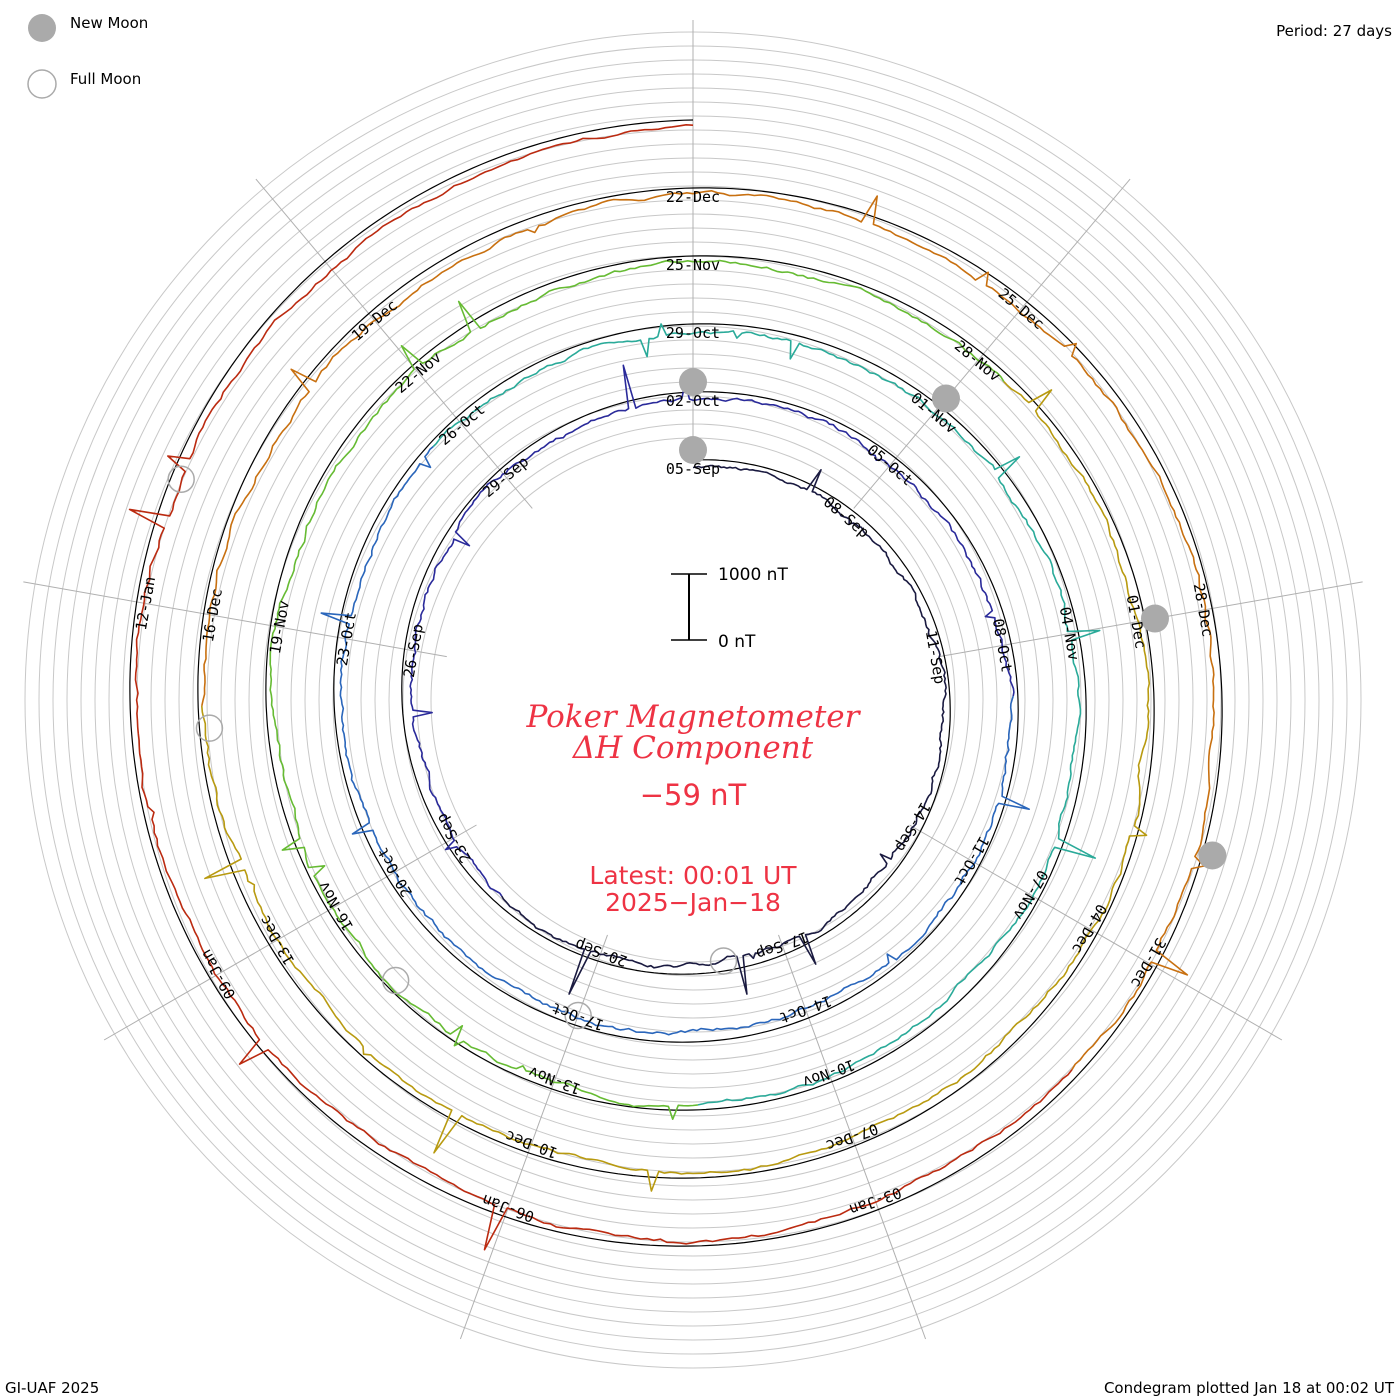 This screenshot has height=1400, width=1400. Describe the element at coordinates (1002, 645) in the screenshot. I see `date-tick-label: 08-Oct` at that location.